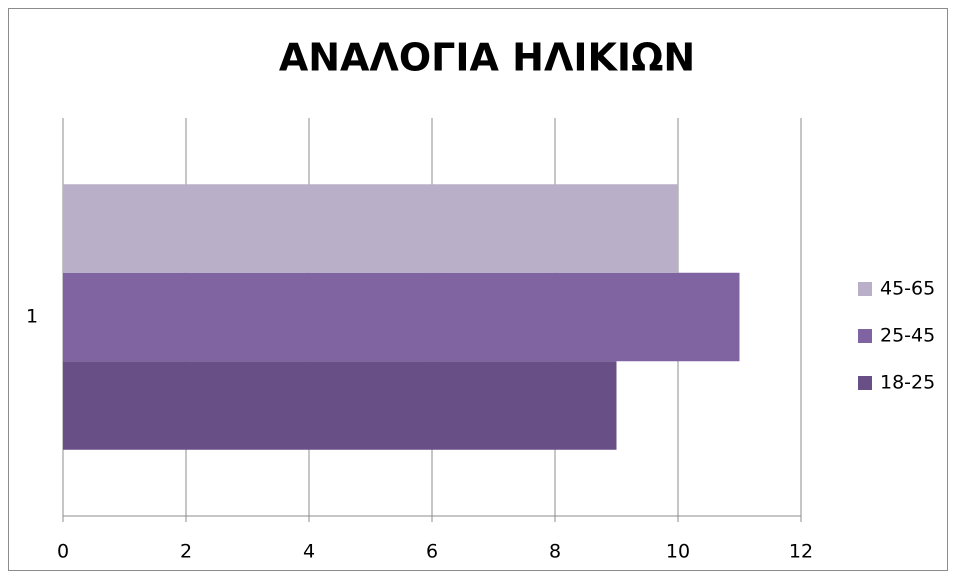 This screenshot has height=579, width=956. Describe the element at coordinates (32, 317) in the screenshot. I see `y-tick-label: 1` at that location.